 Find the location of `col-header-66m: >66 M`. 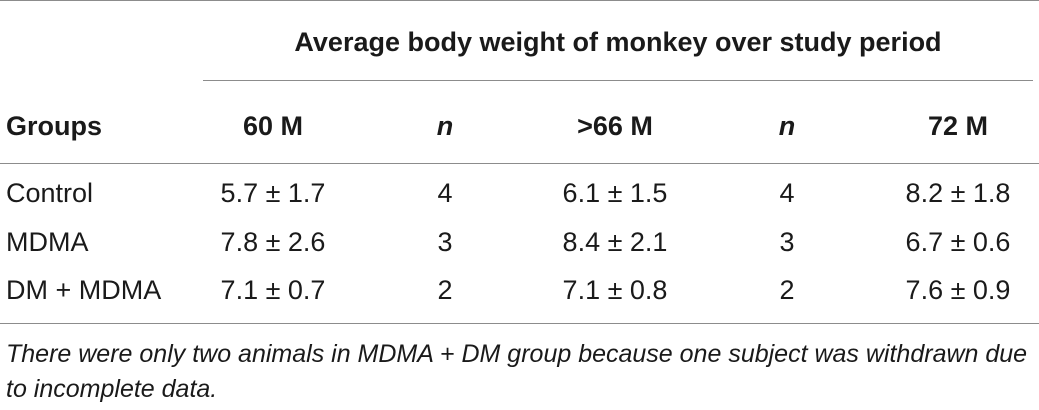

col-header-66m: >66 M is located at coordinates (615, 126).